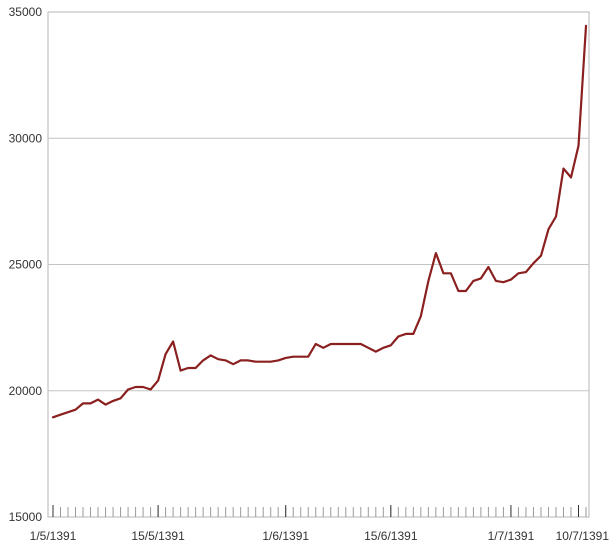 This screenshot has width=611, height=555. I want to click on y-tick-label-20000: 20000, so click(26, 391).